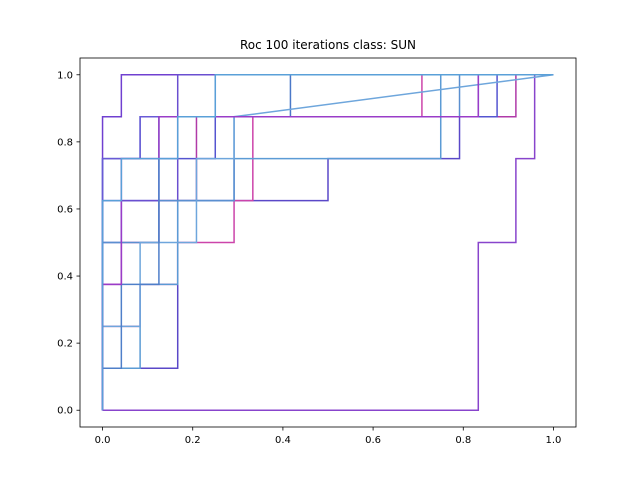 The image size is (640, 480). What do you see at coordinates (373, 440) in the screenshot?
I see `x-tick-label: 0.6` at bounding box center [373, 440].